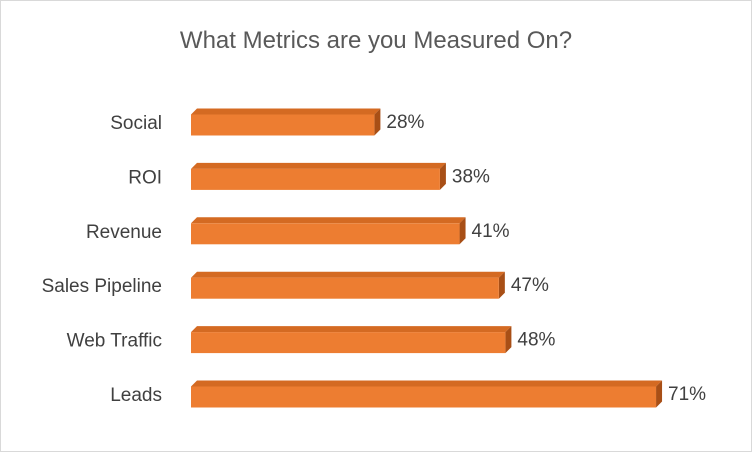 The image size is (752, 452). I want to click on bar-roi, so click(318, 176).